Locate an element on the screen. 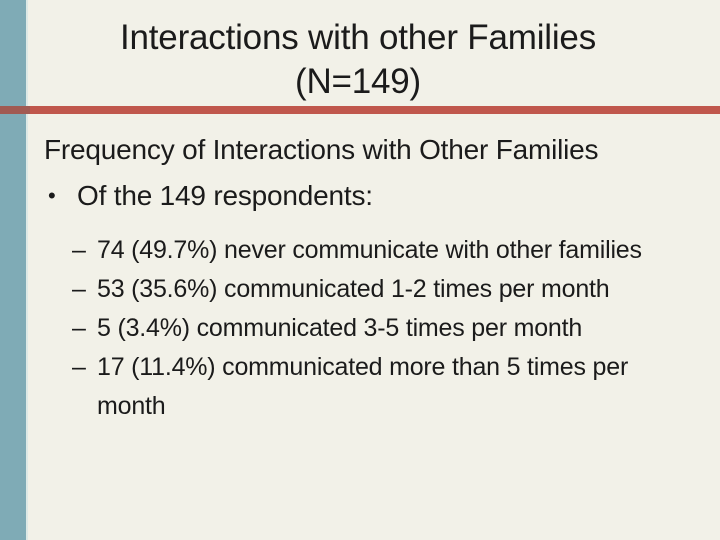  title-divider-line is located at coordinates (360, 110).